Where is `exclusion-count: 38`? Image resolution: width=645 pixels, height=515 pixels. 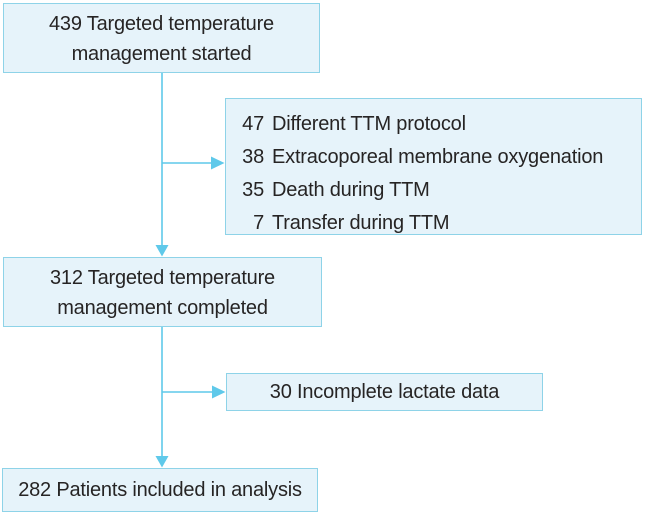 exclusion-count: 38 is located at coordinates (253, 157).